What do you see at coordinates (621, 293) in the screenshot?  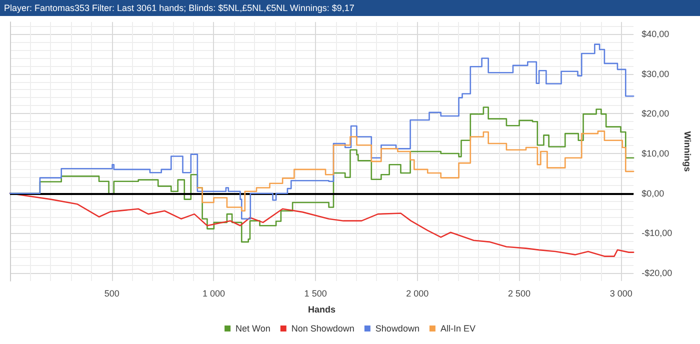 I see `x-tick-label: 3 000` at bounding box center [621, 293].